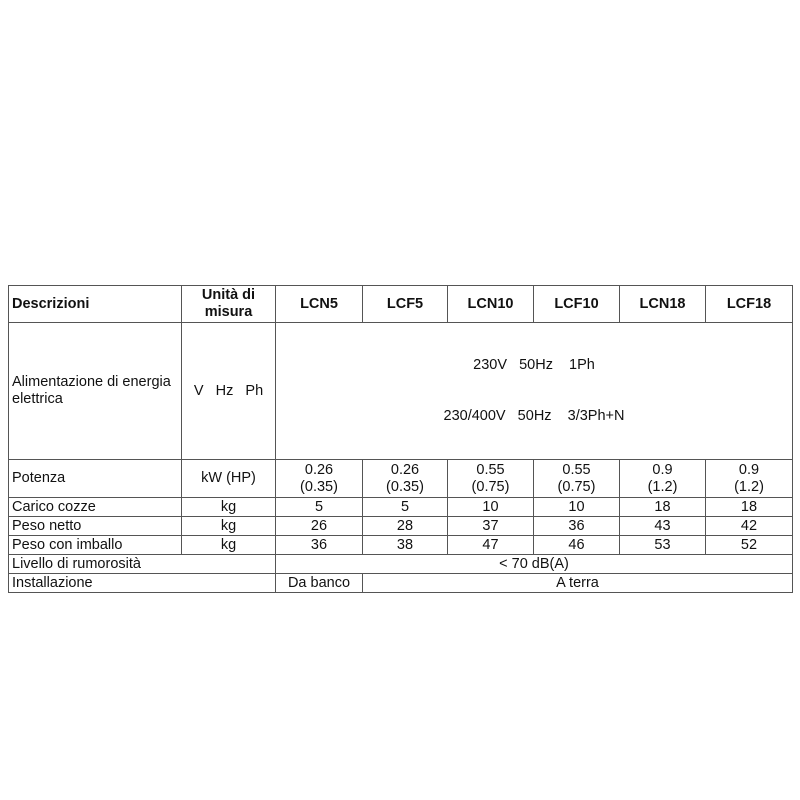  What do you see at coordinates (490, 545) in the screenshot?
I see `cell: 47` at bounding box center [490, 545].